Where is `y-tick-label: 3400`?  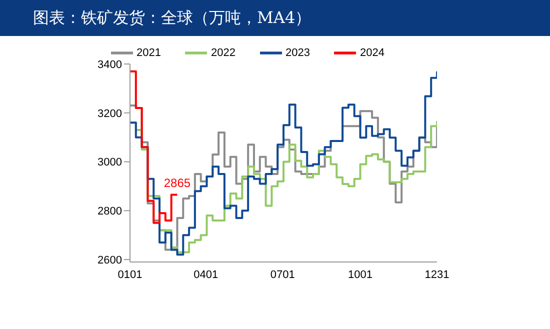
y-tick-label: 3400 is located at coordinates (110, 64).